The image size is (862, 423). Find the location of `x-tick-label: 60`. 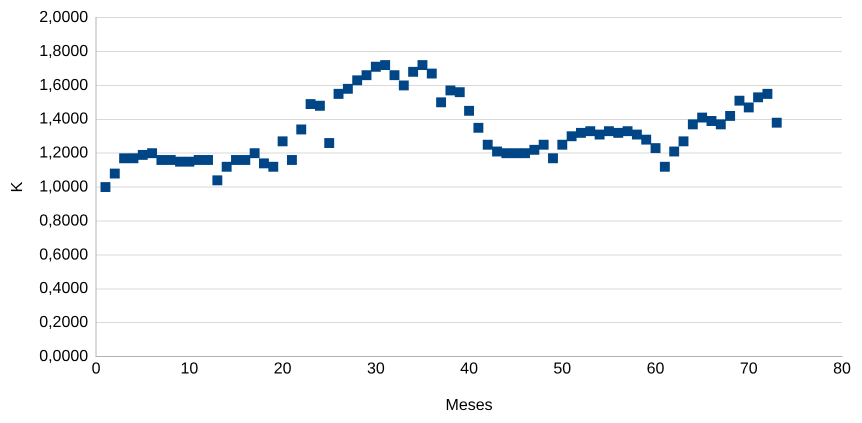

x-tick-label: 60 is located at coordinates (655, 369).